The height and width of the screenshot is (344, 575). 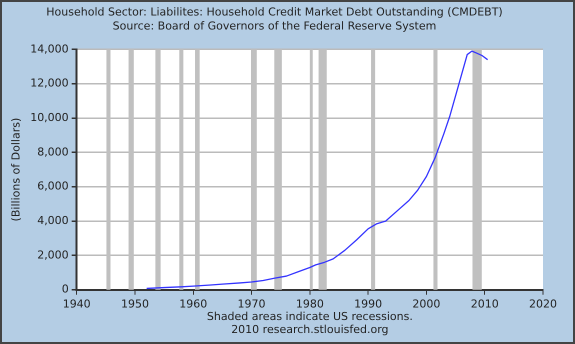 I want to click on y-tick-label: 10,000, so click(x=49, y=117).